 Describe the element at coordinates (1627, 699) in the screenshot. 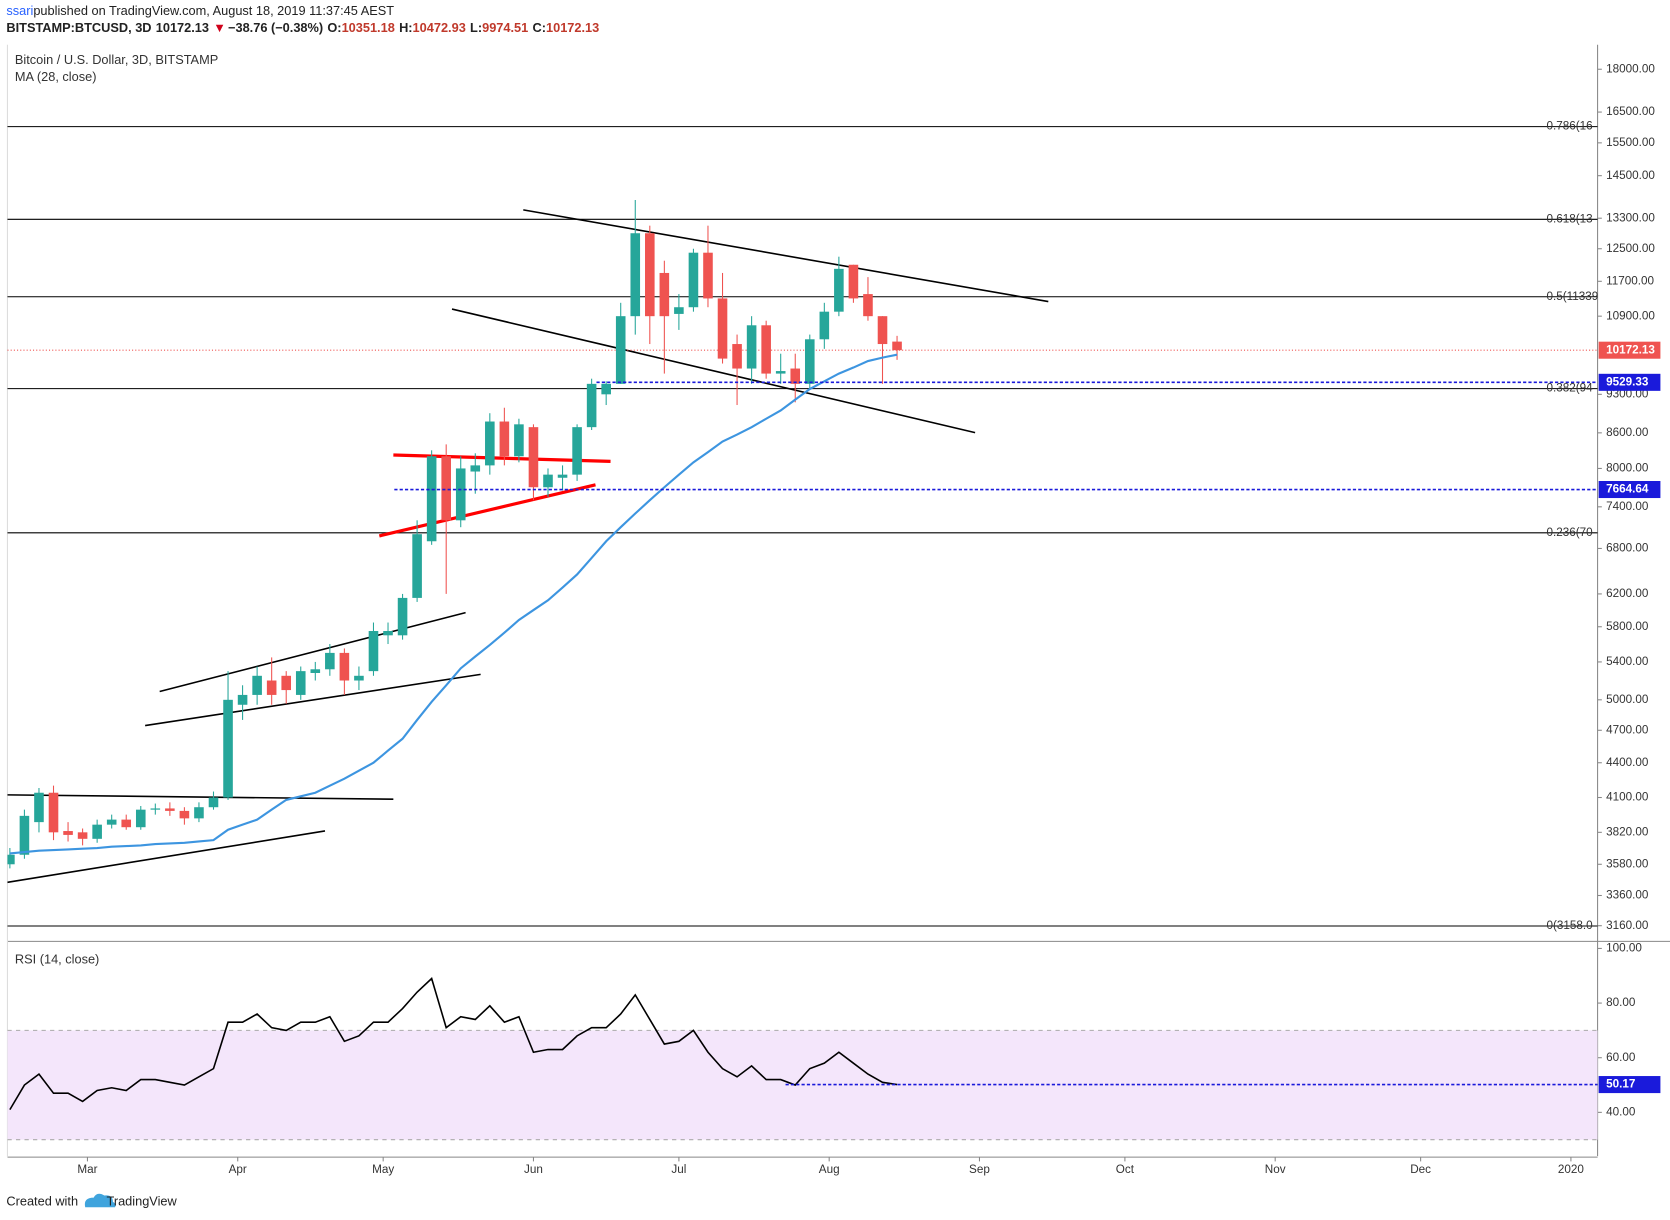

I see `y-tick-label: 5000.00` at that location.